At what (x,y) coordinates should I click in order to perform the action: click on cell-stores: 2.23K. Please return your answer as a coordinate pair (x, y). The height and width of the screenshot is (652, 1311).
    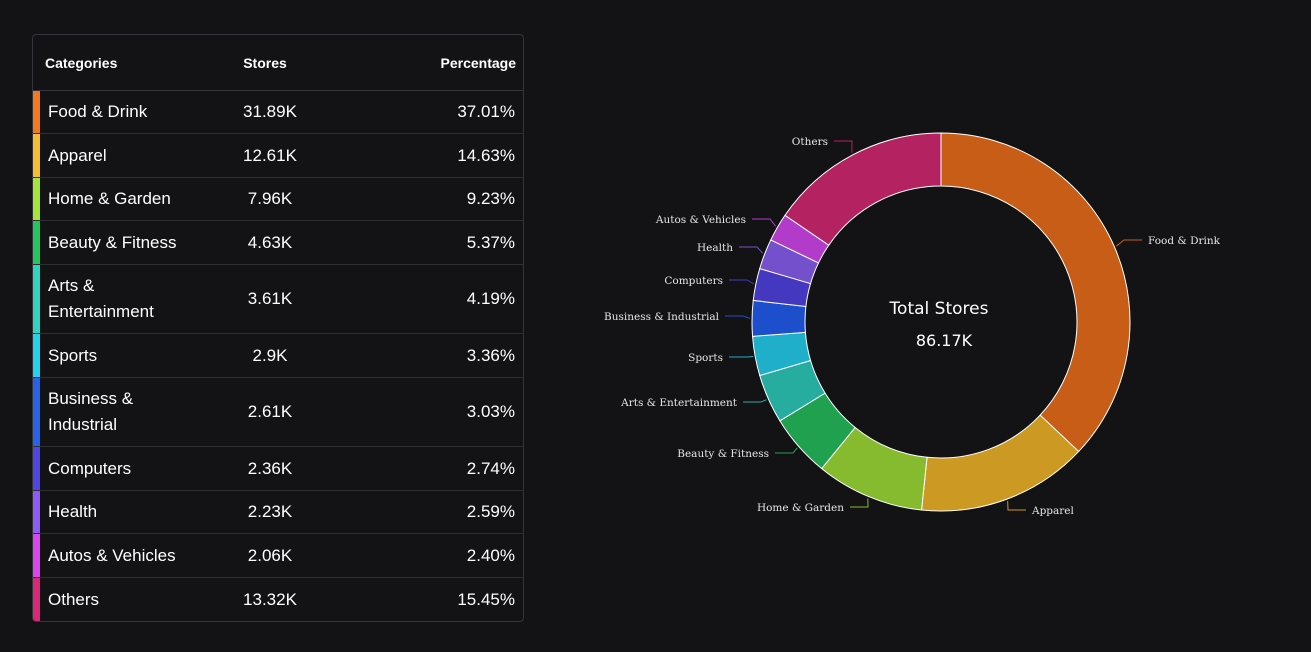
    Looking at the image, I should click on (270, 511).